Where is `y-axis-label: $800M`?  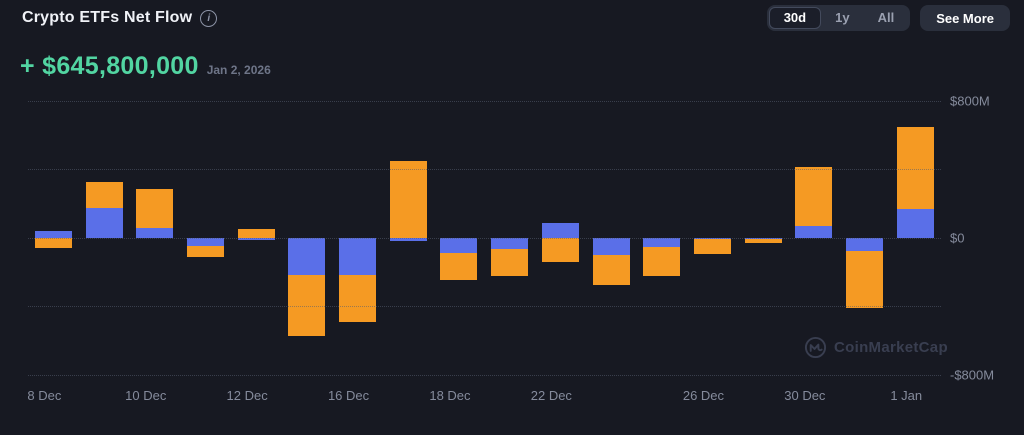
y-axis-label: $800M is located at coordinates (970, 101).